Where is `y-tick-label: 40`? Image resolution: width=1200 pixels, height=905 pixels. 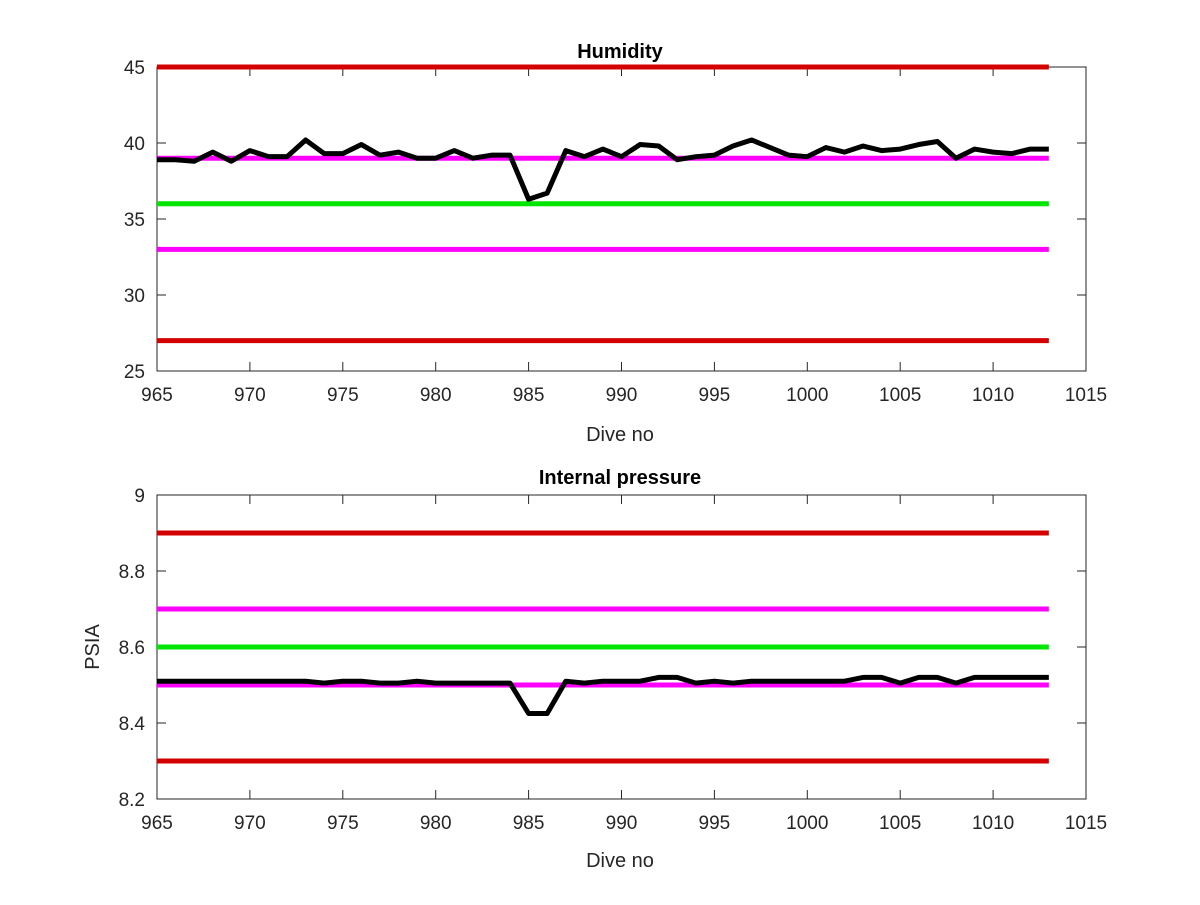
y-tick-label: 40 is located at coordinates (134, 144).